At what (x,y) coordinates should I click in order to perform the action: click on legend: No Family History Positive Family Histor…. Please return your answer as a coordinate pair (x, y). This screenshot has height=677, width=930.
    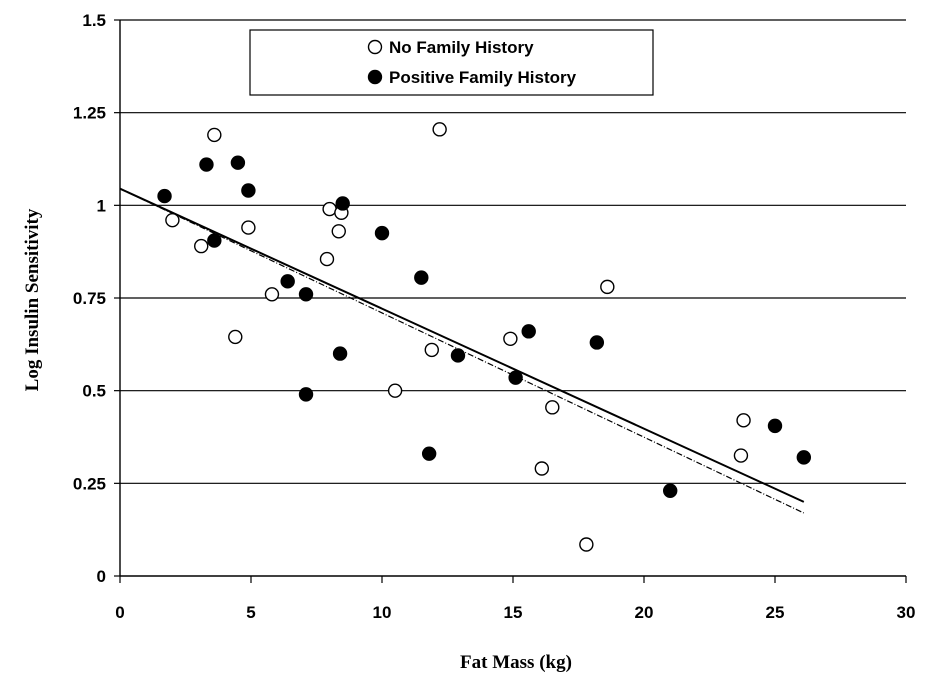
    Looking at the image, I should click on (451, 62).